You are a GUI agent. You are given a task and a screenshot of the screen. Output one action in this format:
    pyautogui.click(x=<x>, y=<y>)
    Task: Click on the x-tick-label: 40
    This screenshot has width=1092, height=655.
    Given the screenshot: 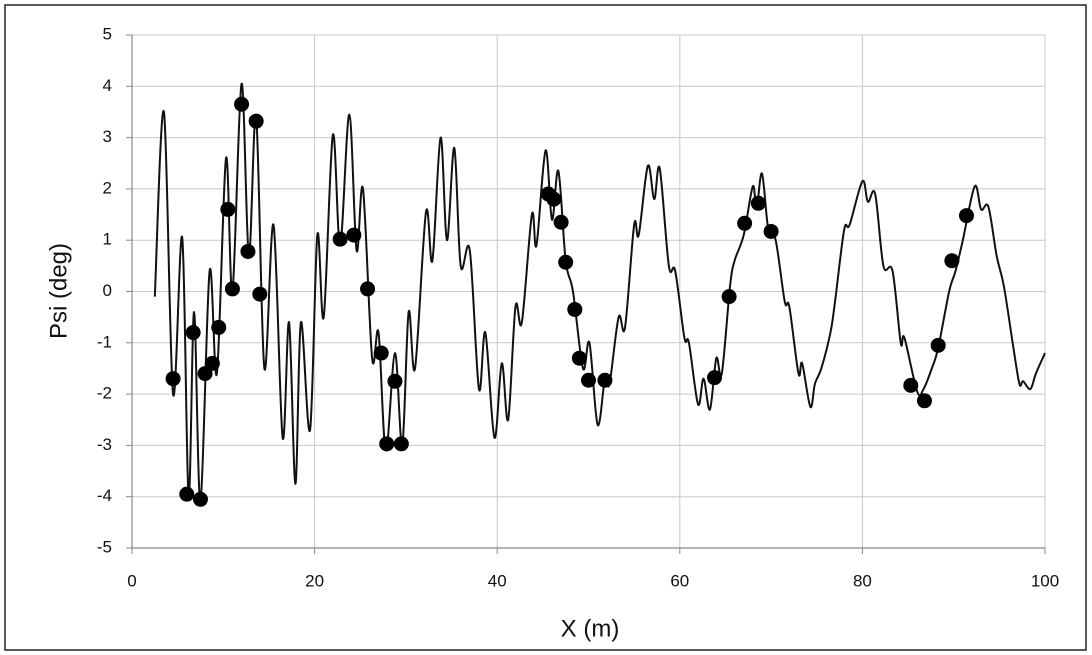 What is the action you would take?
    pyautogui.click(x=497, y=580)
    